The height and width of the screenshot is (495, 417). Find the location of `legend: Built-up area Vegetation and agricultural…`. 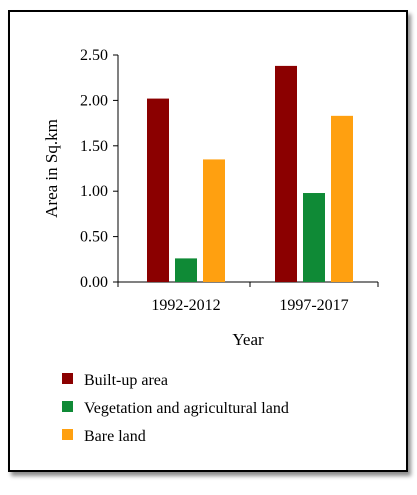

legend: Built-up area Vegetation and agricultural… is located at coordinates (175, 408).